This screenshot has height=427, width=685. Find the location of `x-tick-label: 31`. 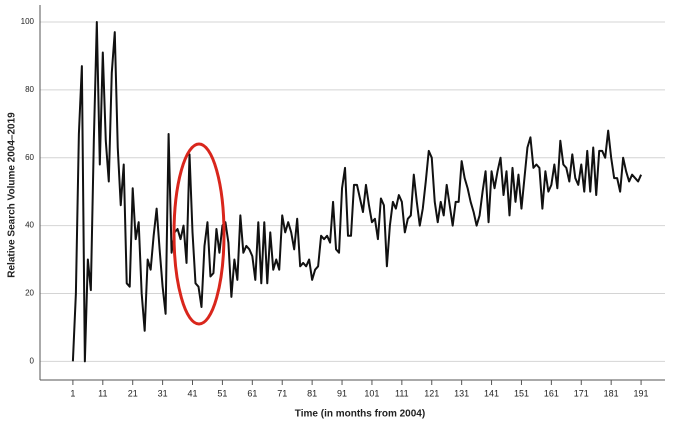

x-tick-label: 31 is located at coordinates (163, 393).